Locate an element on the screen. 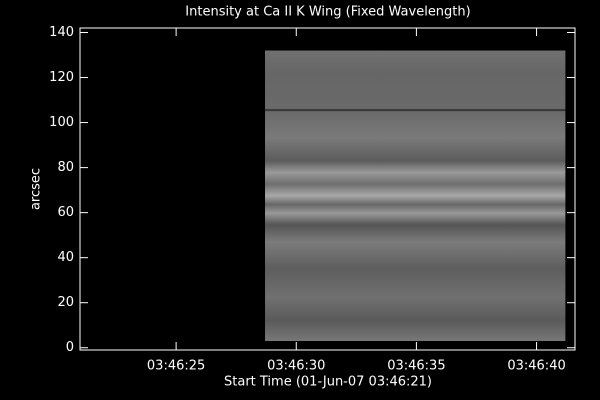 The width and height of the screenshot is (600, 400). x-tick-label: 03:46:30 is located at coordinates (296, 366).